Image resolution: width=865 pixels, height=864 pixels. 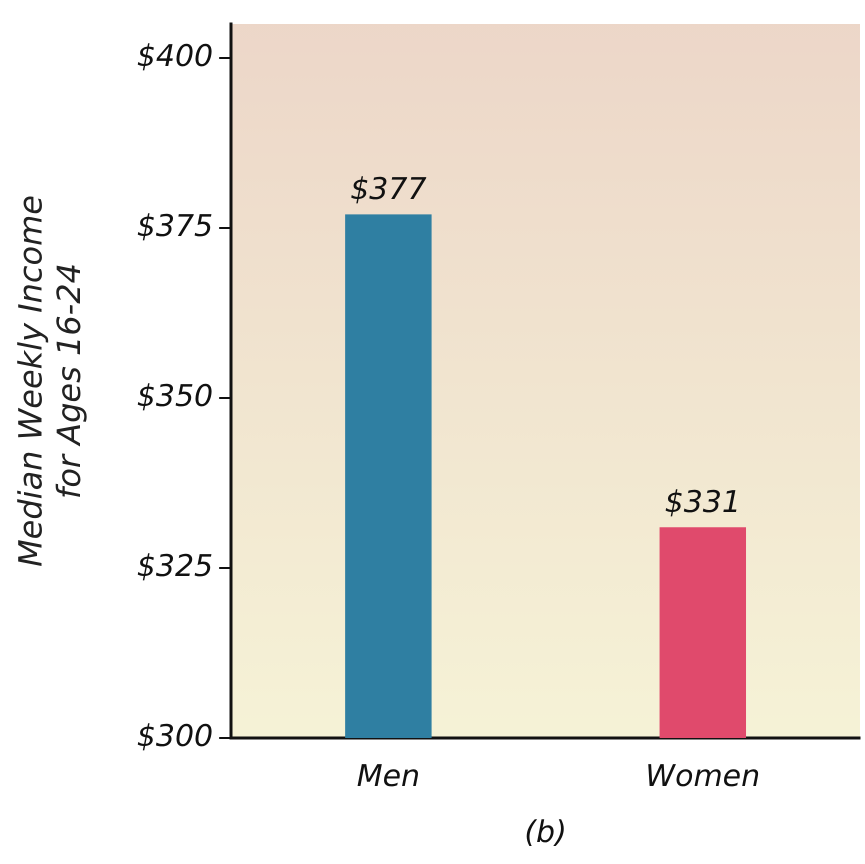 I want to click on x-tick-label: Women, so click(x=702, y=776).